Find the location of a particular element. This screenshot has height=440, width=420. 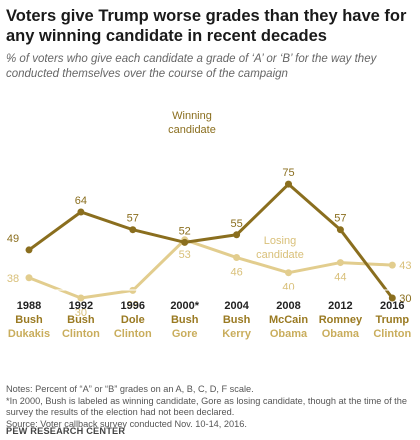

year-tick-label: 2012 is located at coordinates (340, 306).